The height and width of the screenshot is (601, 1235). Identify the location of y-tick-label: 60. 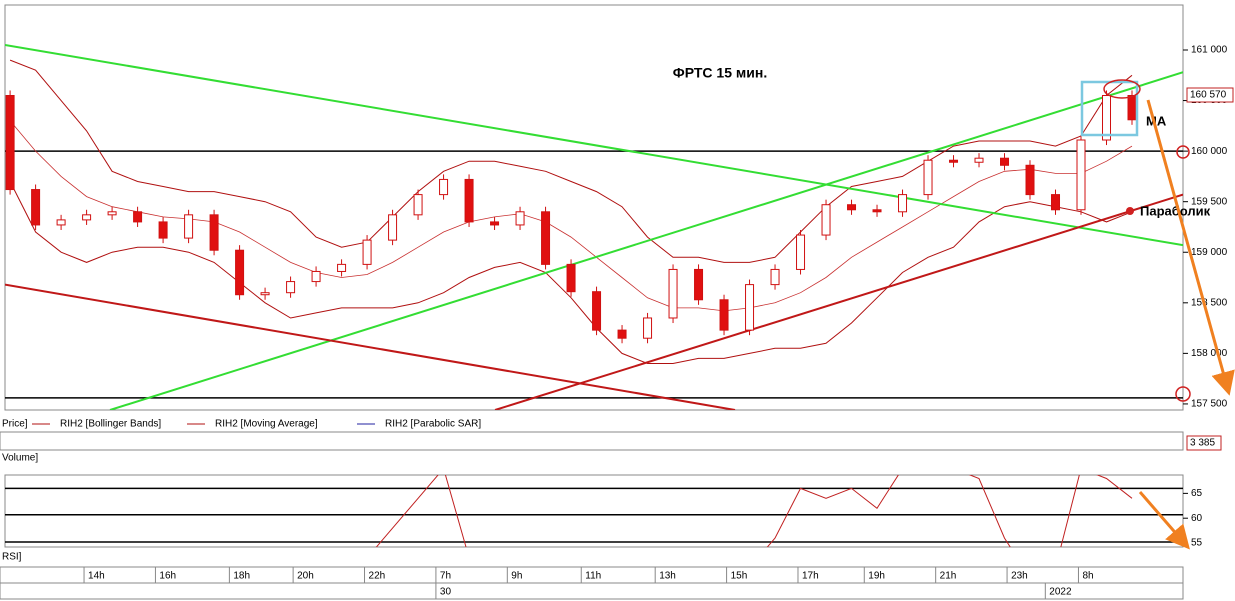
(1197, 518).